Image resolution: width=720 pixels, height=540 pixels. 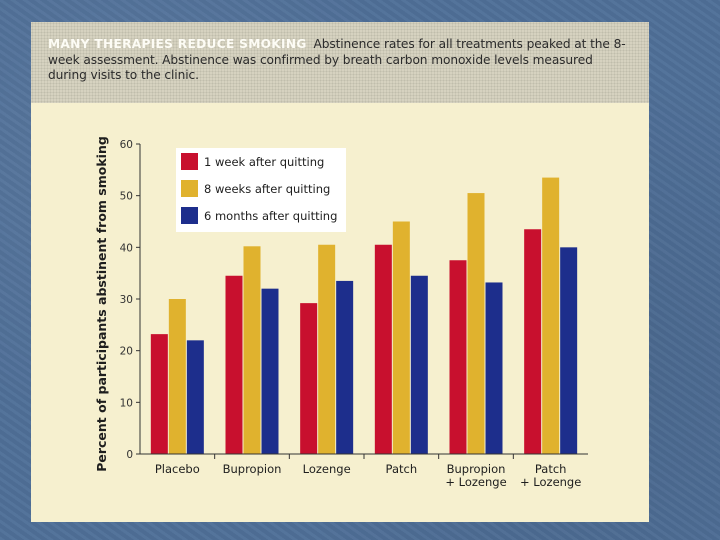 What do you see at coordinates (267, 189) in the screenshot?
I see `legend-label: 8 weeks after quitting` at bounding box center [267, 189].